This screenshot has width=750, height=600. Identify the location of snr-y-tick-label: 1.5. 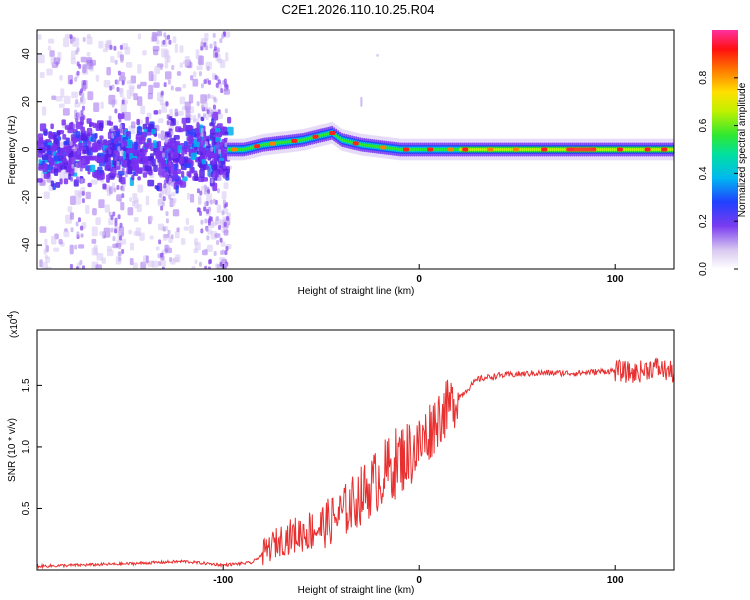
(26, 385).